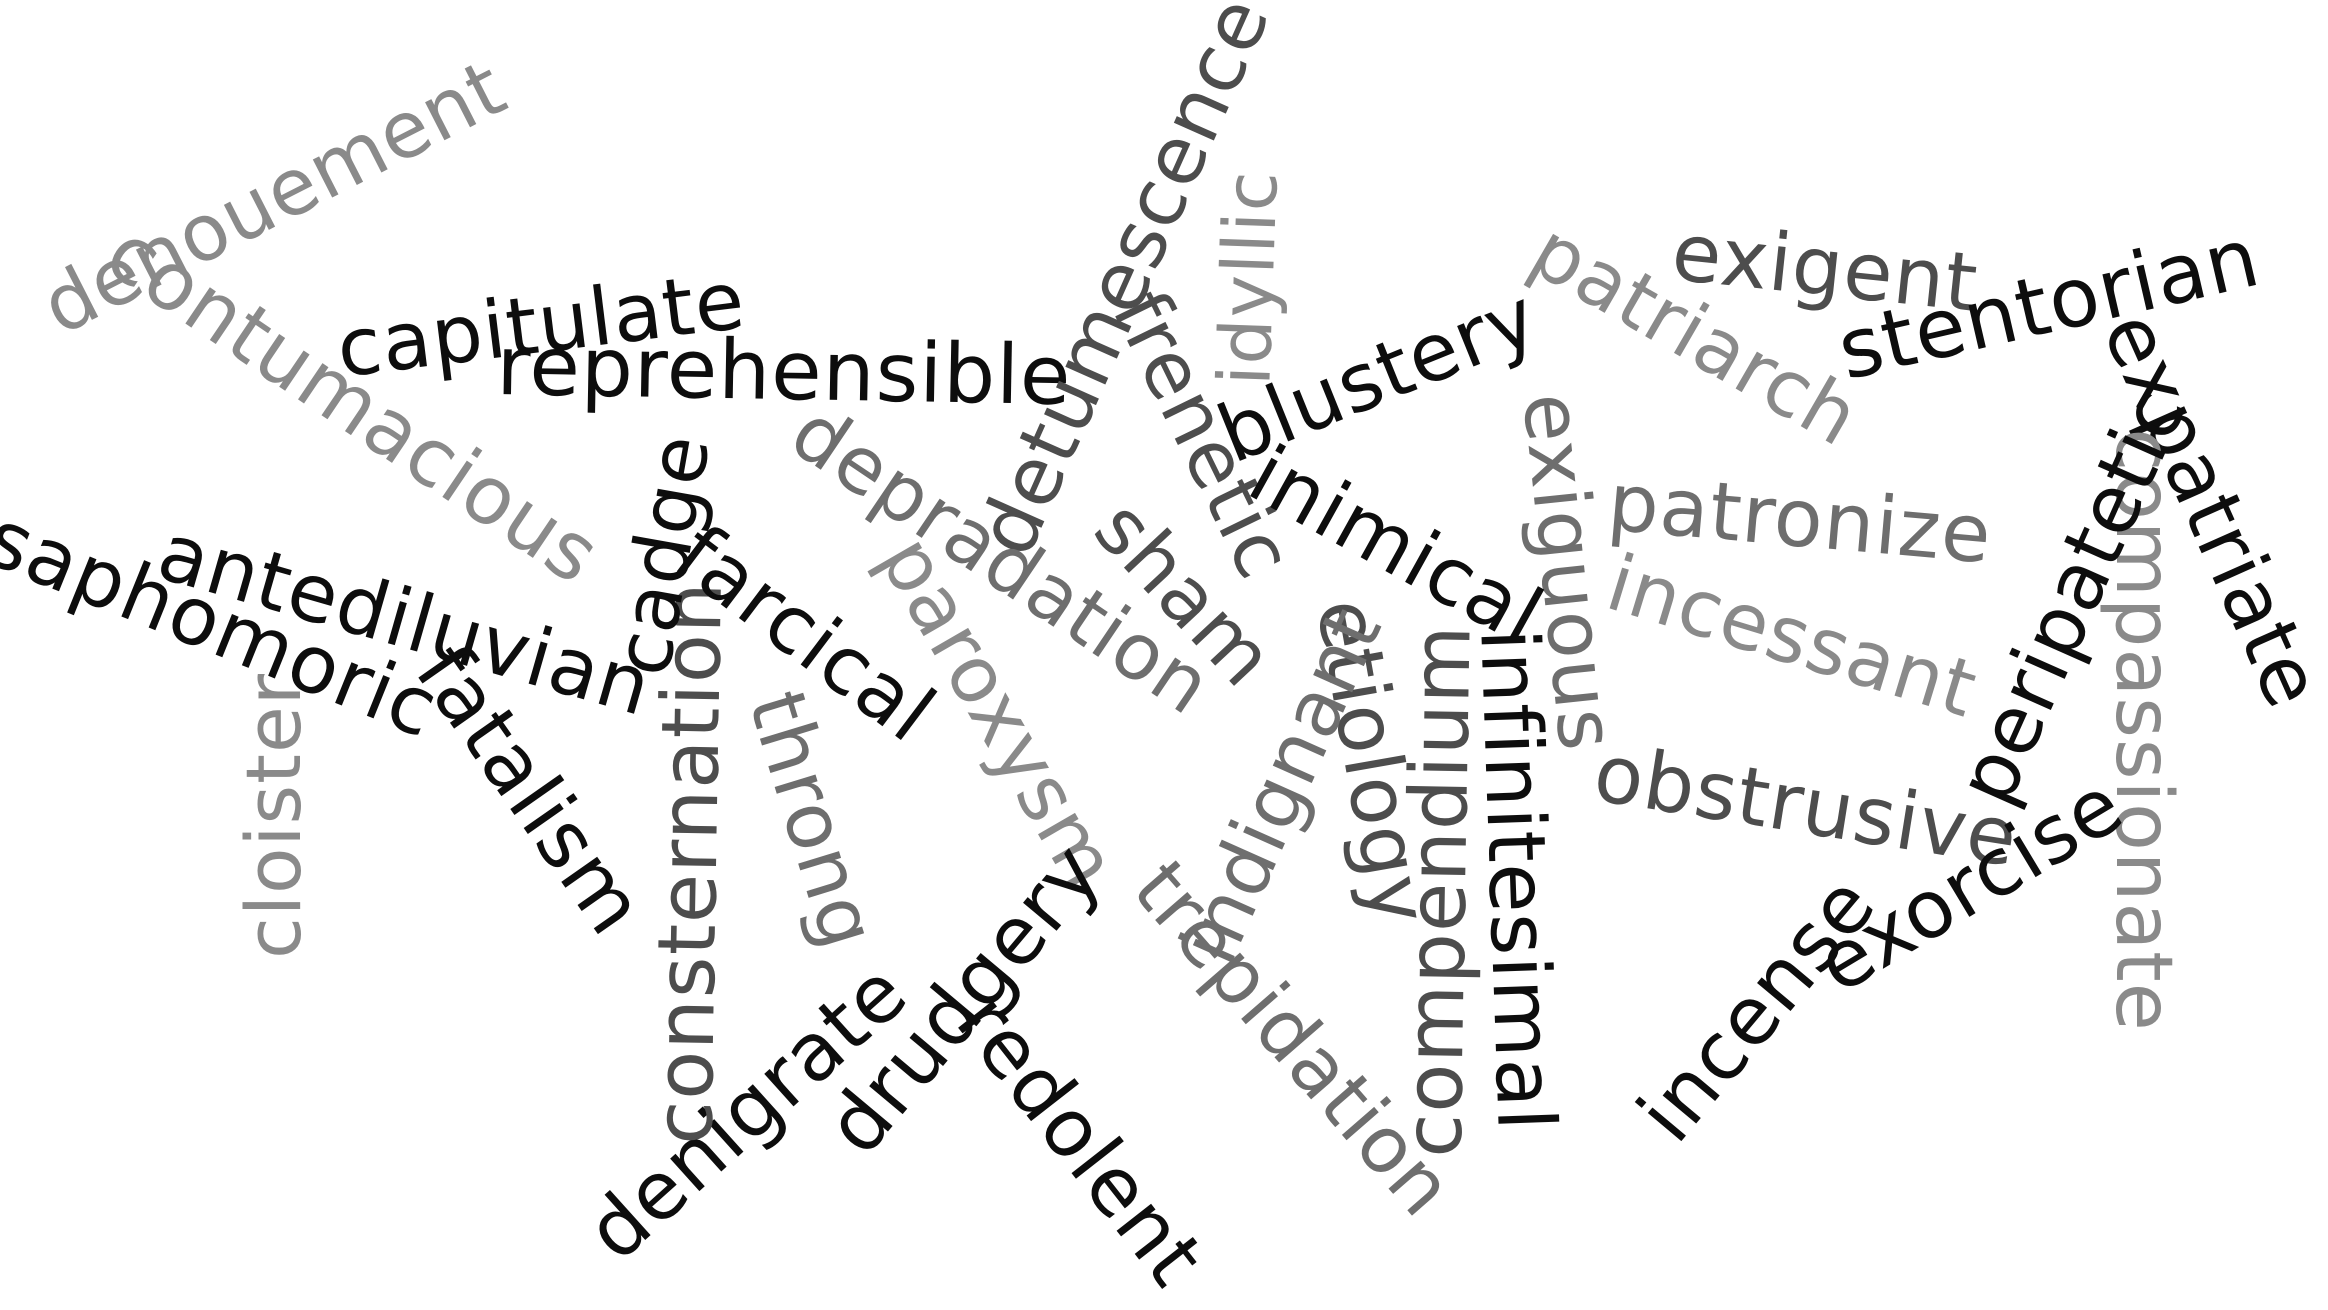 The height and width of the screenshot is (1310, 2328). I want to click on word-redolent: redolent, so click(1080, 1139).